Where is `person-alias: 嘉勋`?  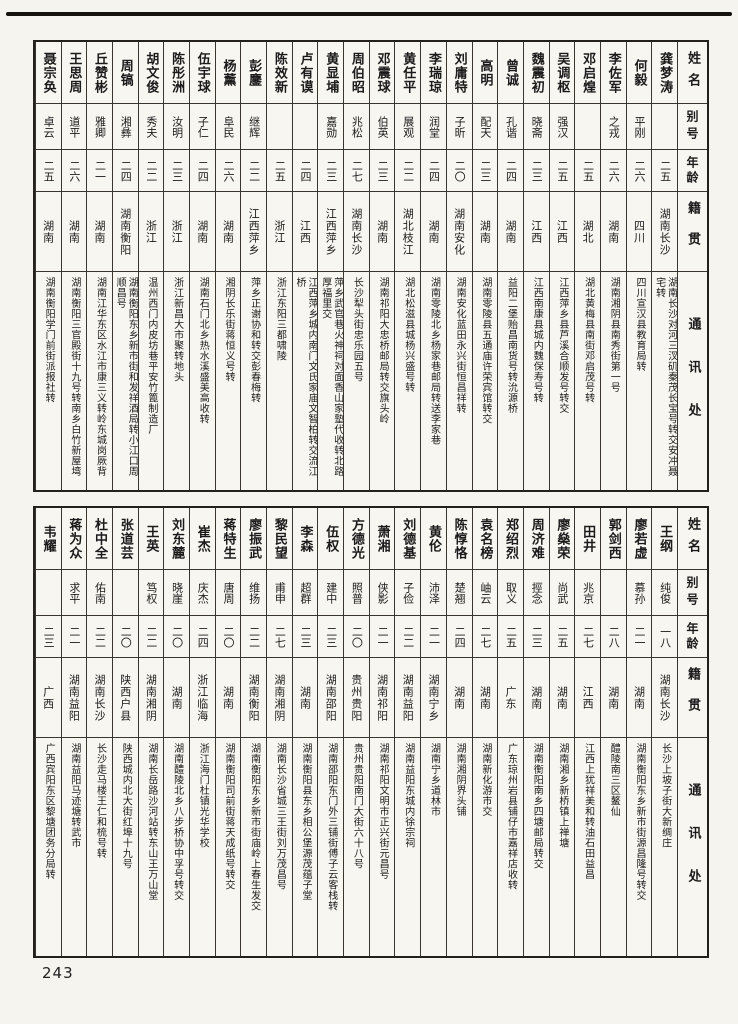
person-alias: 嘉勋 is located at coordinates (331, 127).